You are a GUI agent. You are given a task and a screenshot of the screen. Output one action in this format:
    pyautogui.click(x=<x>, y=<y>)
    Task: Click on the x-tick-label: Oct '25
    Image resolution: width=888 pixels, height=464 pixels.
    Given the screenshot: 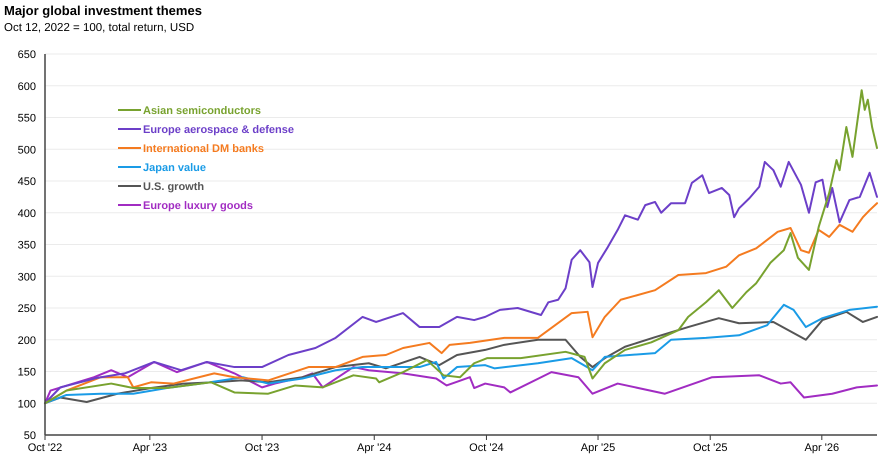 What is the action you would take?
    pyautogui.click(x=710, y=448)
    